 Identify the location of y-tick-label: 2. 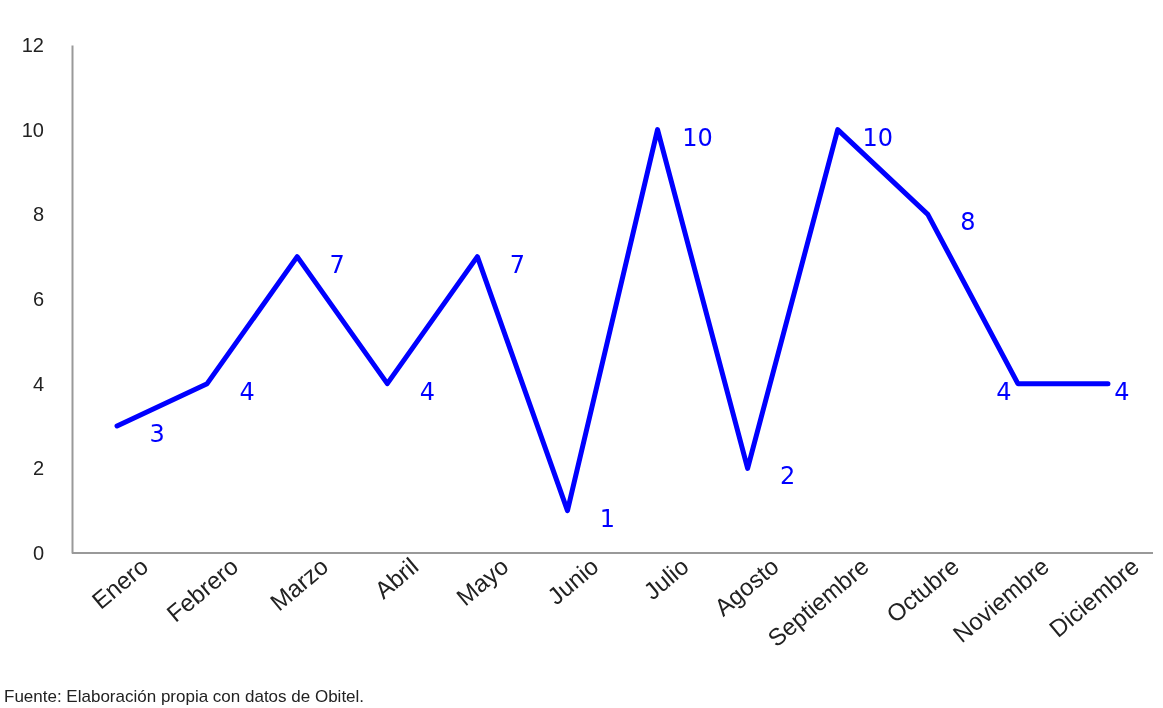
(38, 468).